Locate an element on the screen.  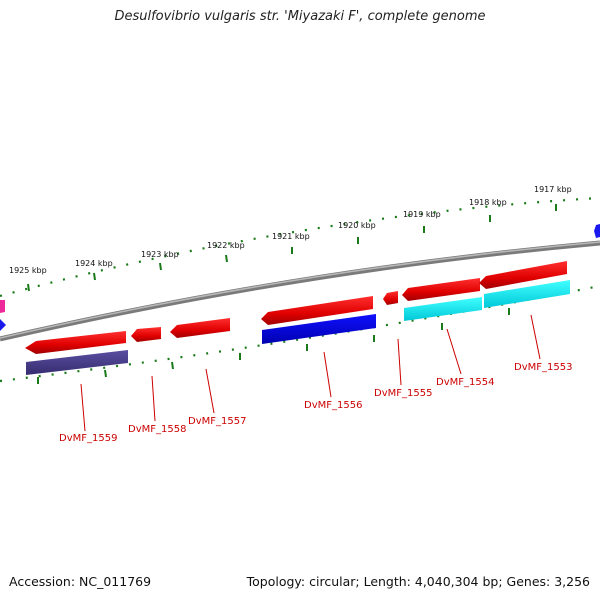
gene-label-DvMF_1557: DvMF_1557 is located at coordinates (217, 421).